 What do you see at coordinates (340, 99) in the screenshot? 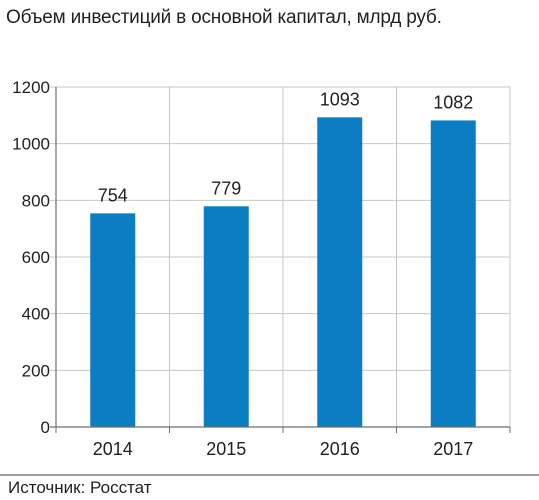
I see `data-label: 1093` at bounding box center [340, 99].